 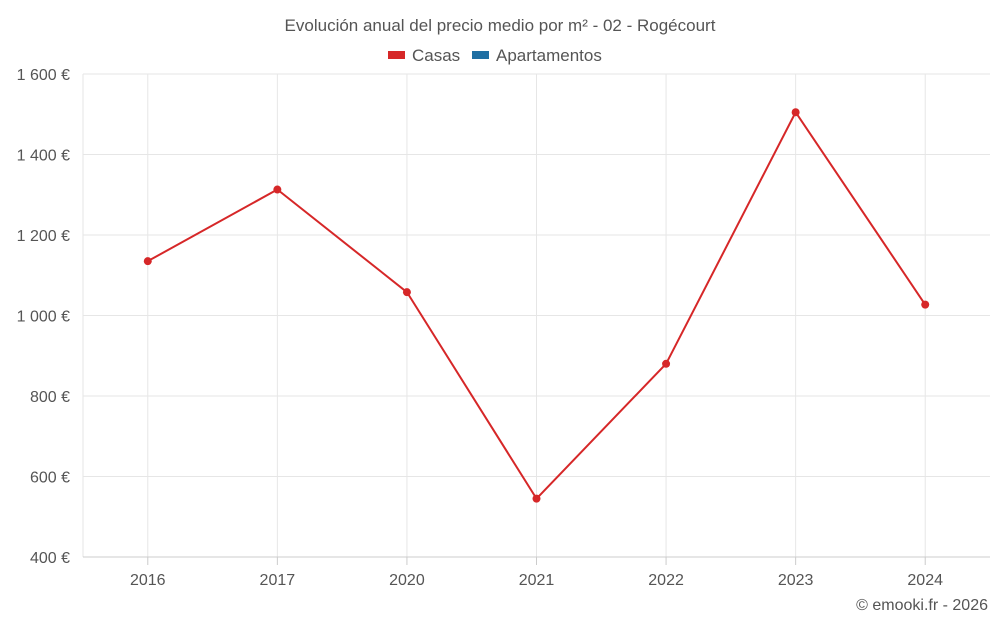 What do you see at coordinates (50, 478) in the screenshot?
I see `y-tick-label: 600 €` at bounding box center [50, 478].